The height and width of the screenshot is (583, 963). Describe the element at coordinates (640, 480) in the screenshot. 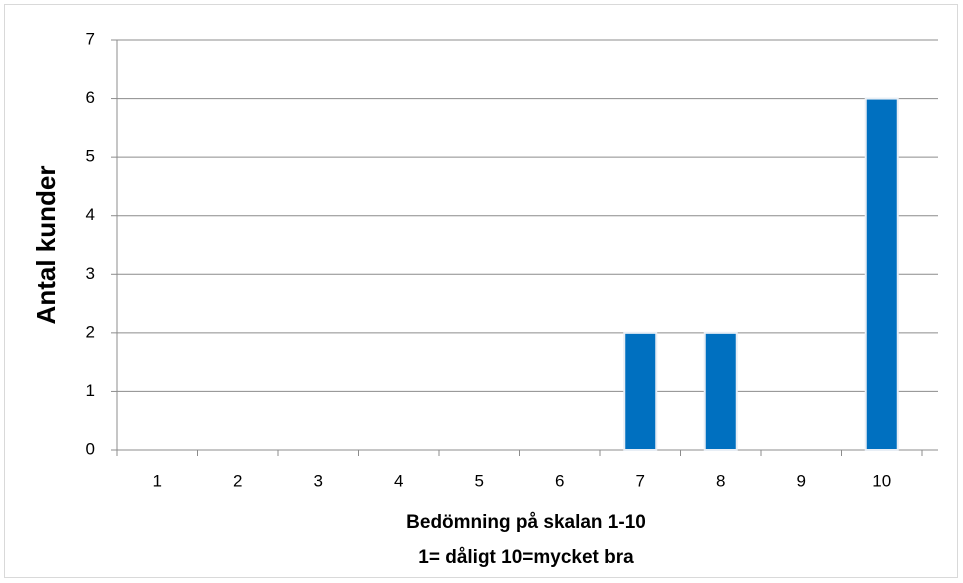

I see `x-tick-label: 7` at that location.